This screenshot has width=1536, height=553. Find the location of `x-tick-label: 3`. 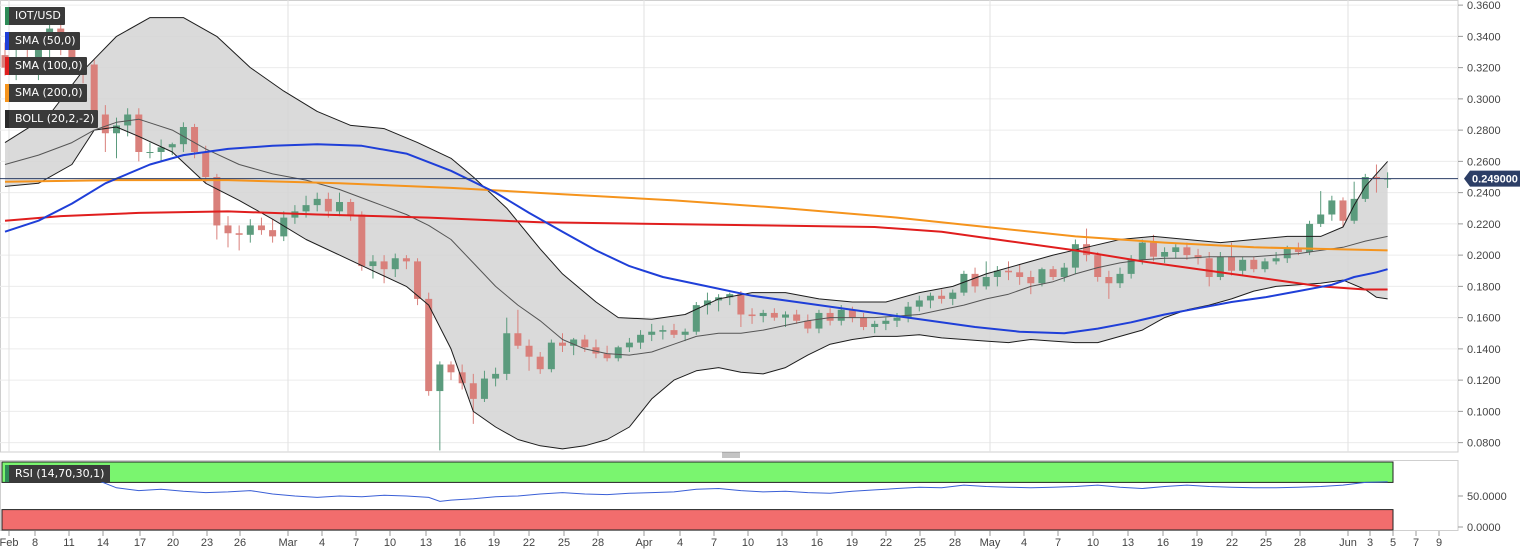

x-tick-label: 3 is located at coordinates (1370, 543).